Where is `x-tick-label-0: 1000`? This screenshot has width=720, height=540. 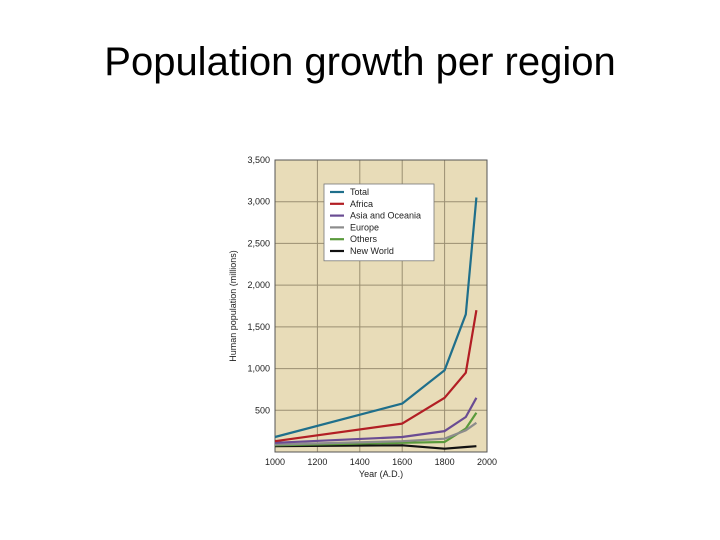 x-tick-label-0: 1000 is located at coordinates (275, 462).